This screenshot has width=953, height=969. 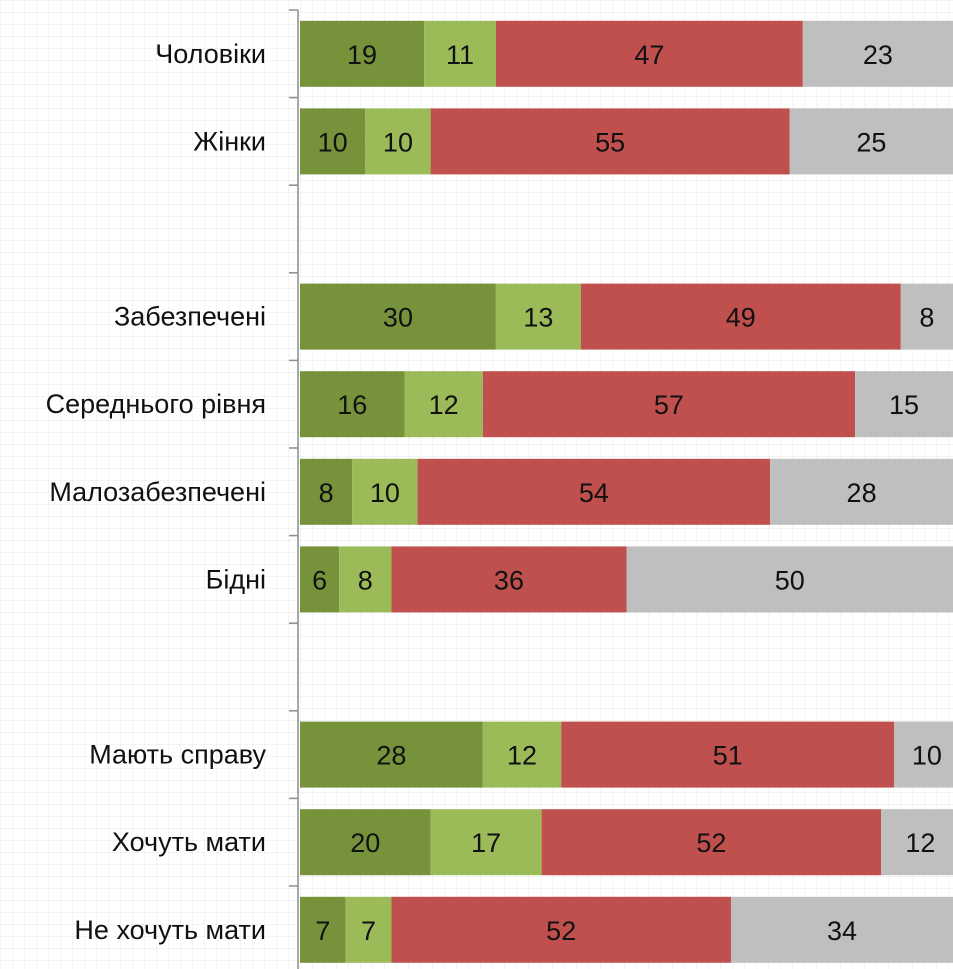 I want to click on bar-segment-середнього-рівня-s4, so click(x=904, y=404).